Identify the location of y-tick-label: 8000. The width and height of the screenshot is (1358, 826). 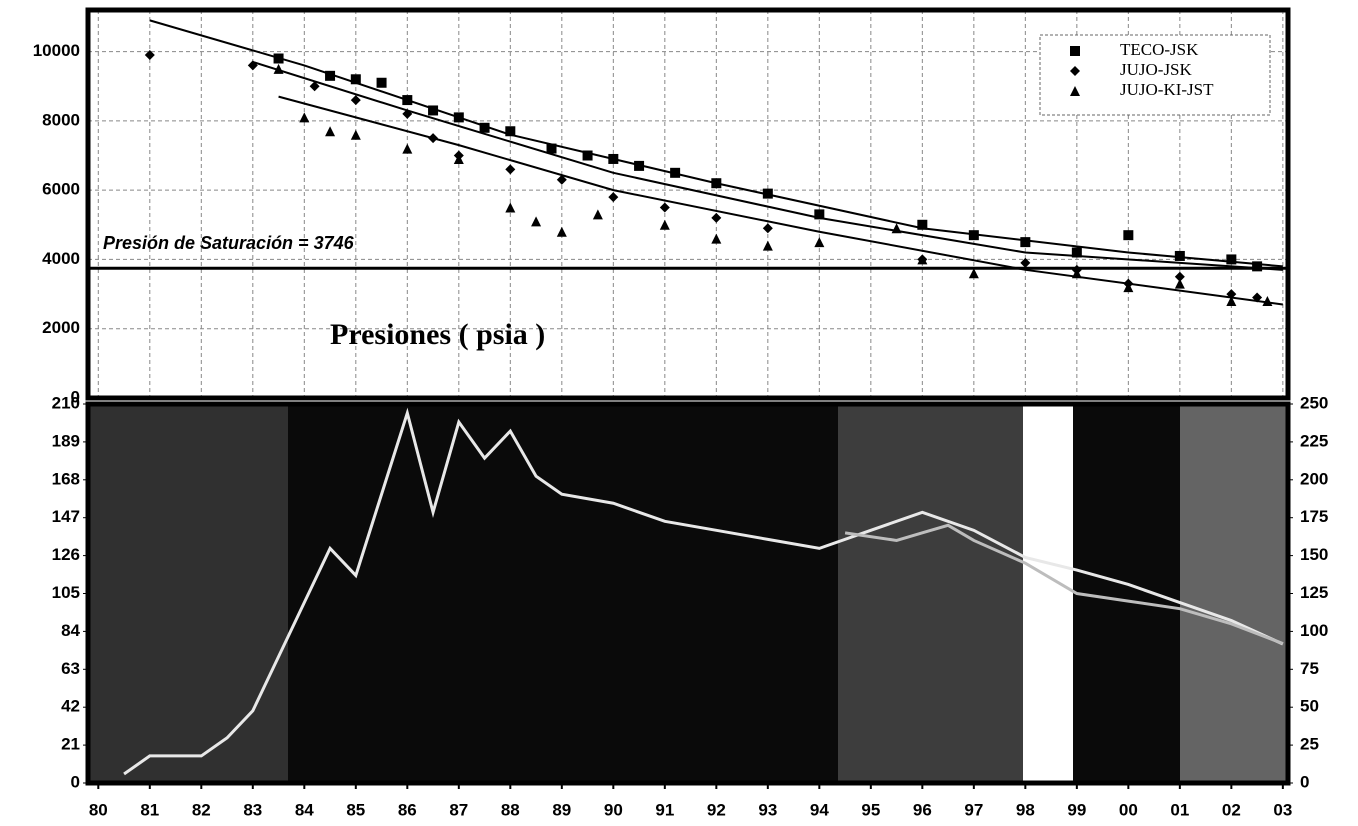
(61, 119).